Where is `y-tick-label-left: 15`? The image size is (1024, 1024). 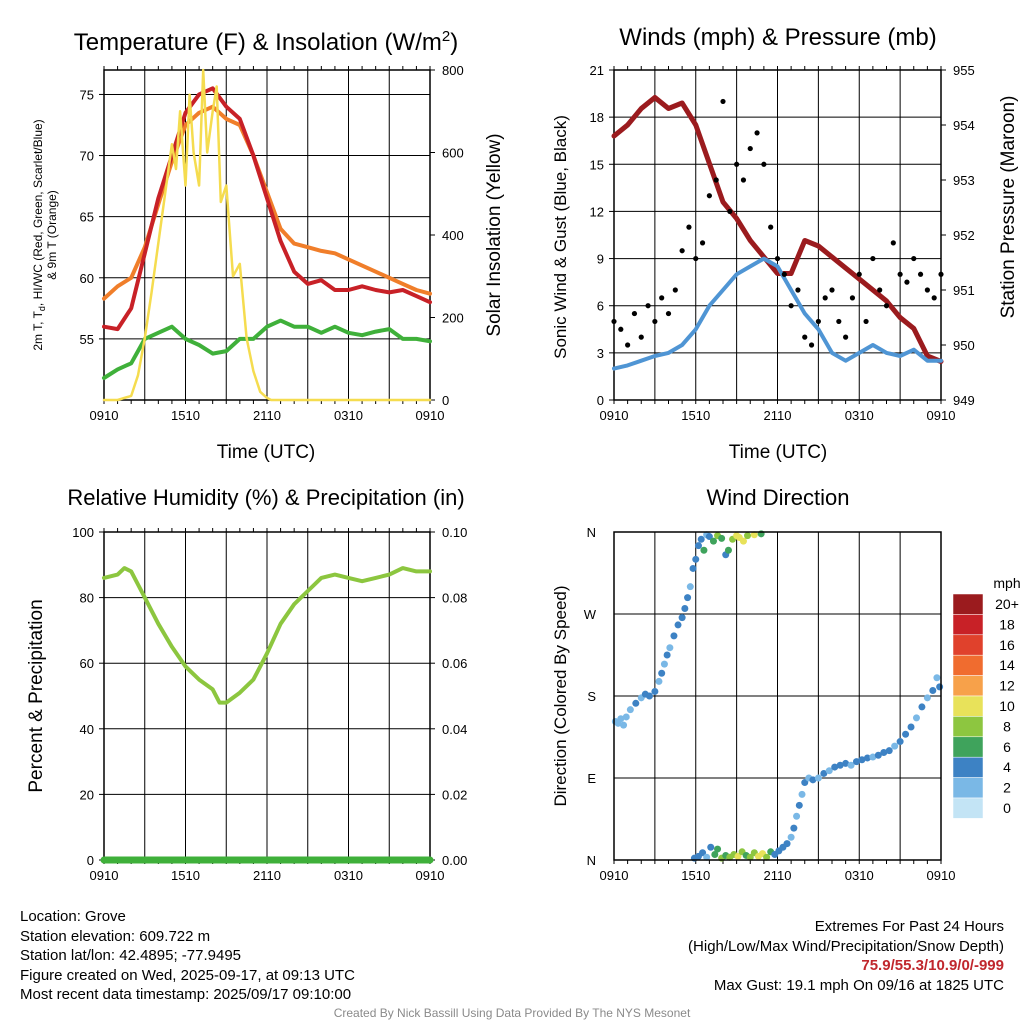 y-tick-label-left: 15 is located at coordinates (597, 164).